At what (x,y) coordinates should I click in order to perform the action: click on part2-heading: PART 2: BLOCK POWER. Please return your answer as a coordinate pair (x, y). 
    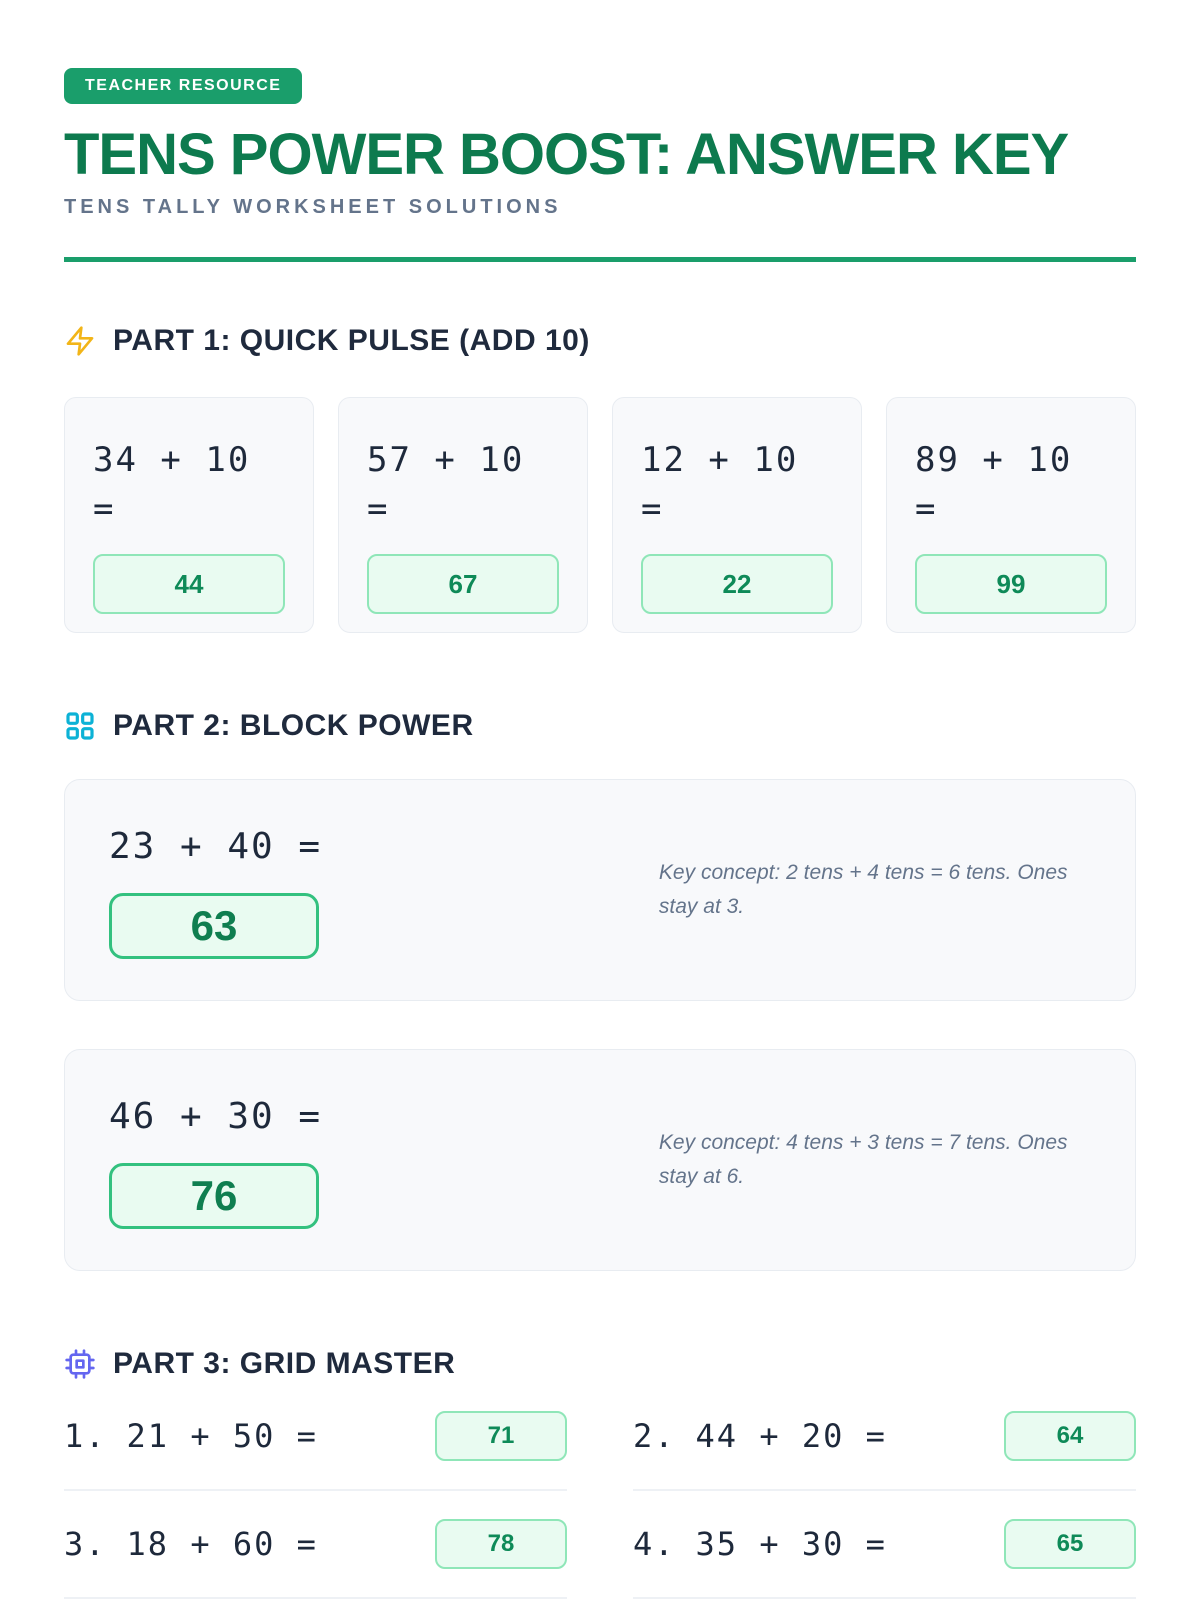
    Looking at the image, I should click on (293, 725).